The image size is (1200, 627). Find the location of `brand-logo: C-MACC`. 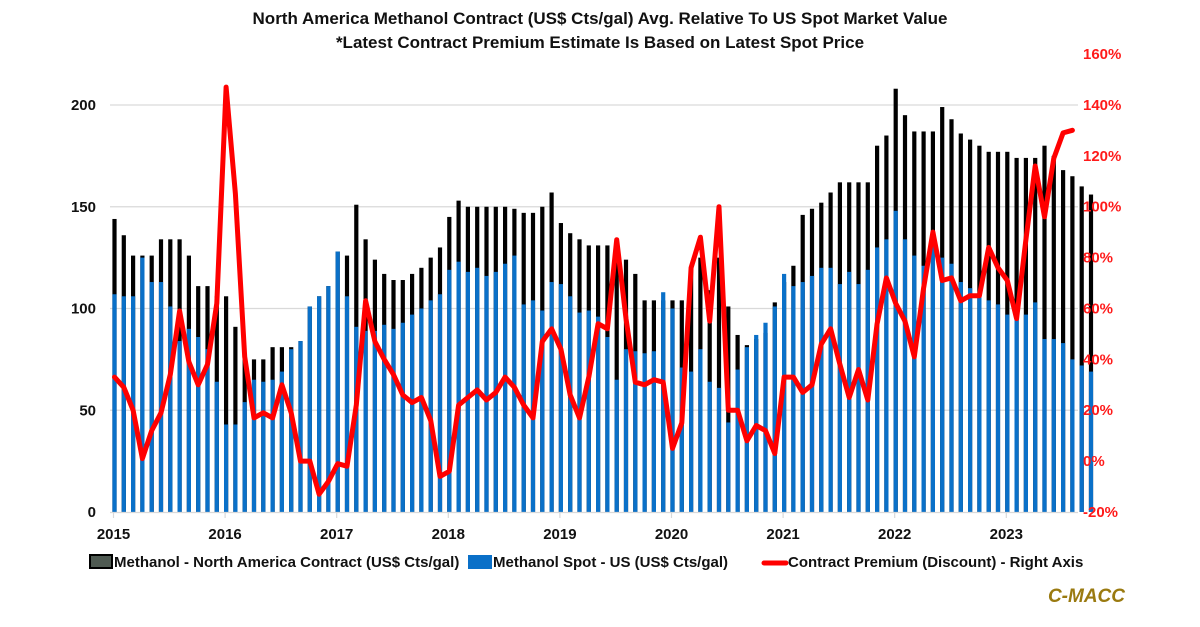

brand-logo: C-MACC is located at coordinates (1086, 596).